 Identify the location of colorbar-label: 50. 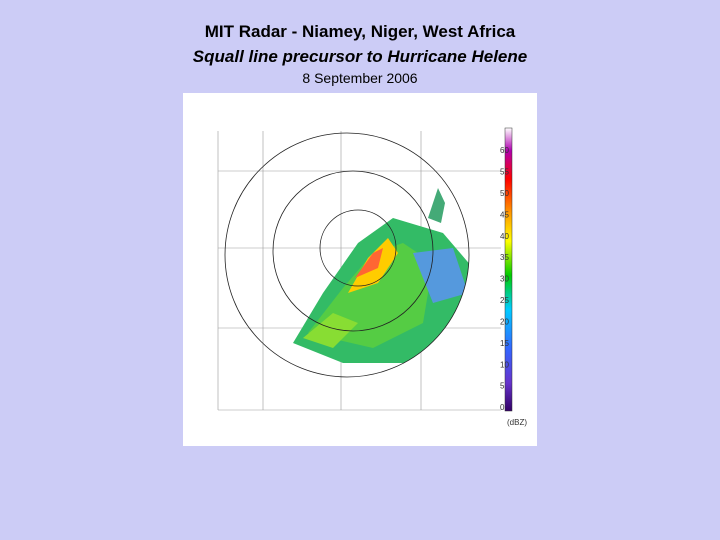
(504, 193).